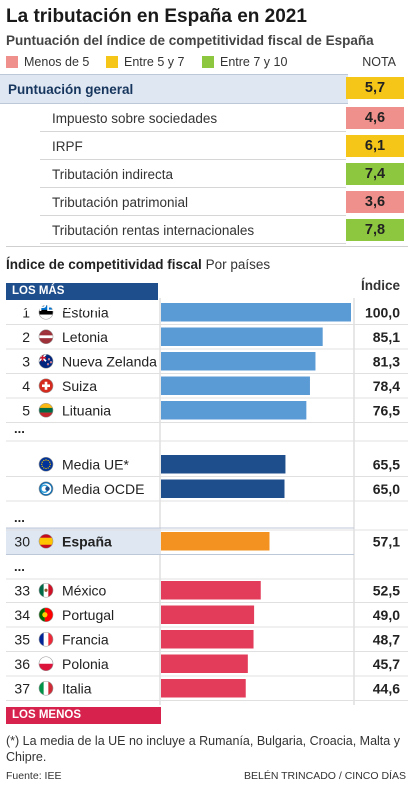  Describe the element at coordinates (386, 639) in the screenshot. I see `value-label: 48,7` at that location.